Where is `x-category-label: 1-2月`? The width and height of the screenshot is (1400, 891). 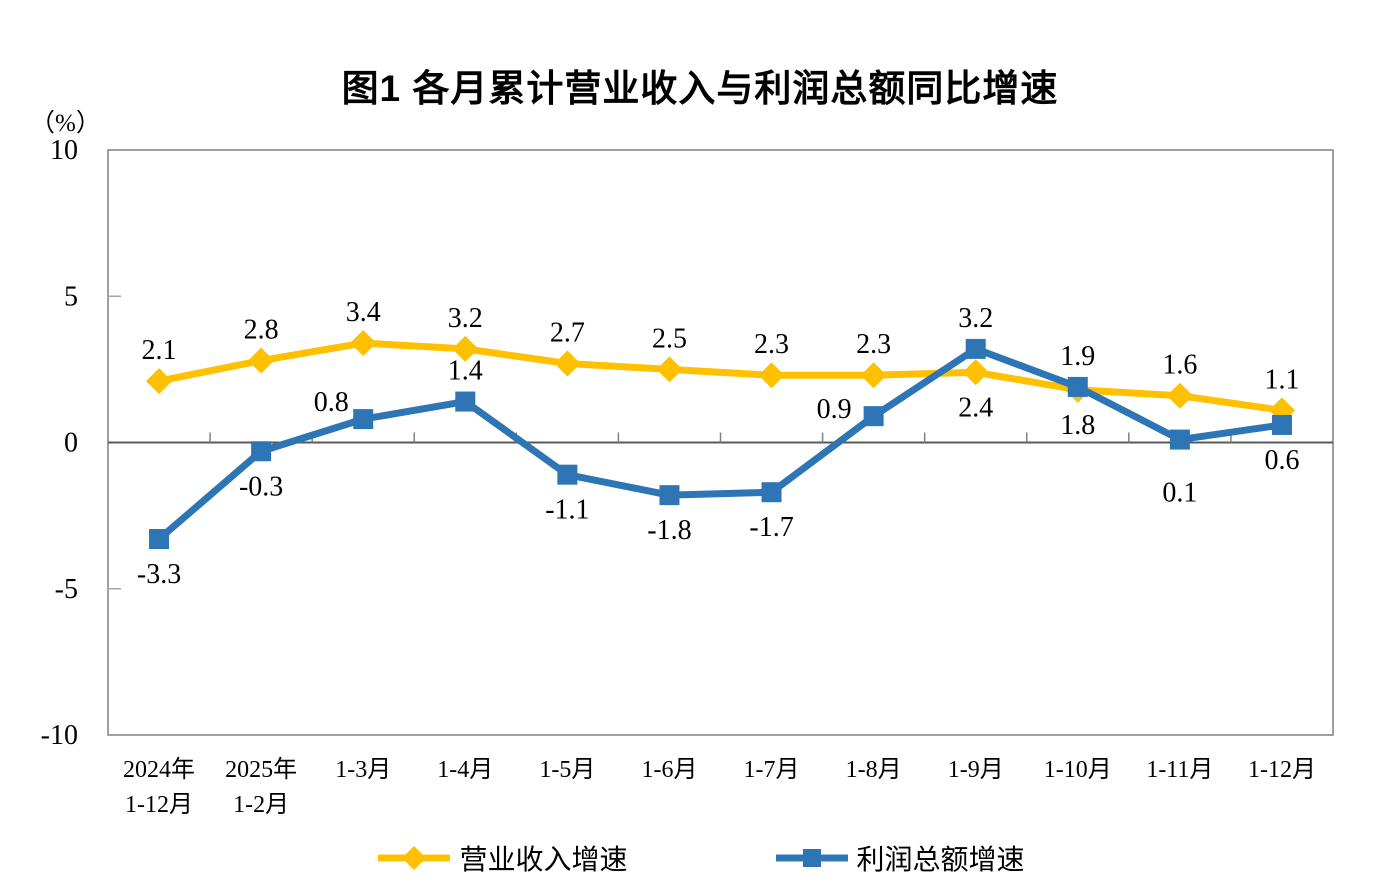
x-category-label: 1-2月 is located at coordinates (261, 805).